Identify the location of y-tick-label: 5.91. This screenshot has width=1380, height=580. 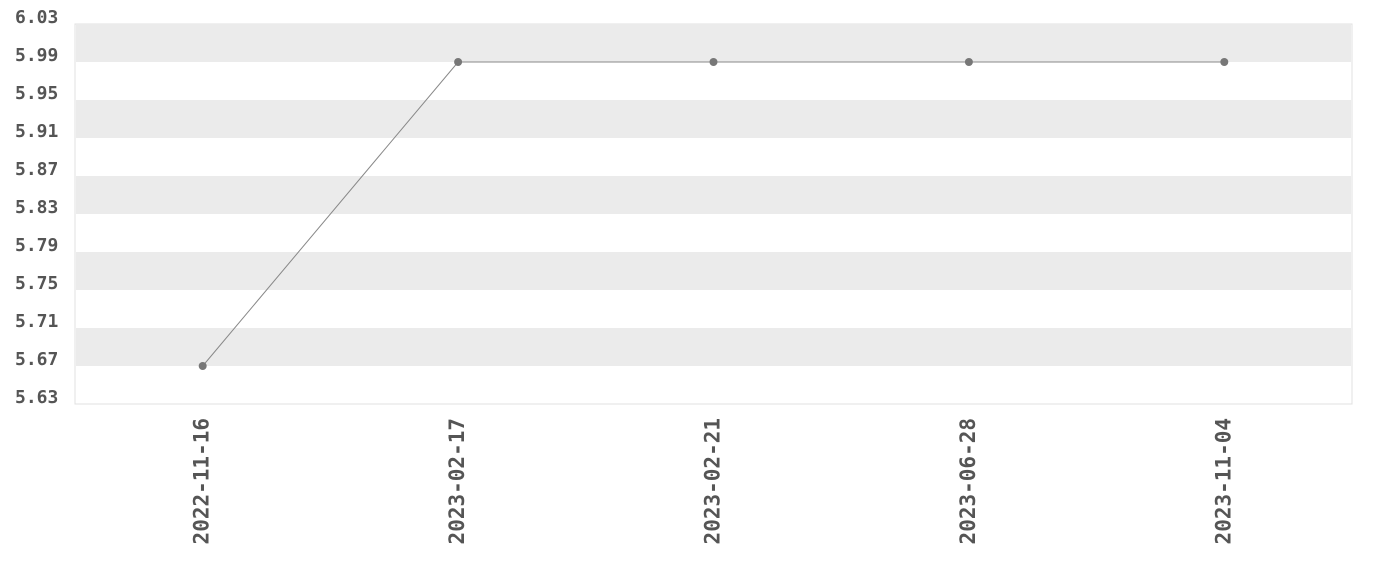
(36, 131).